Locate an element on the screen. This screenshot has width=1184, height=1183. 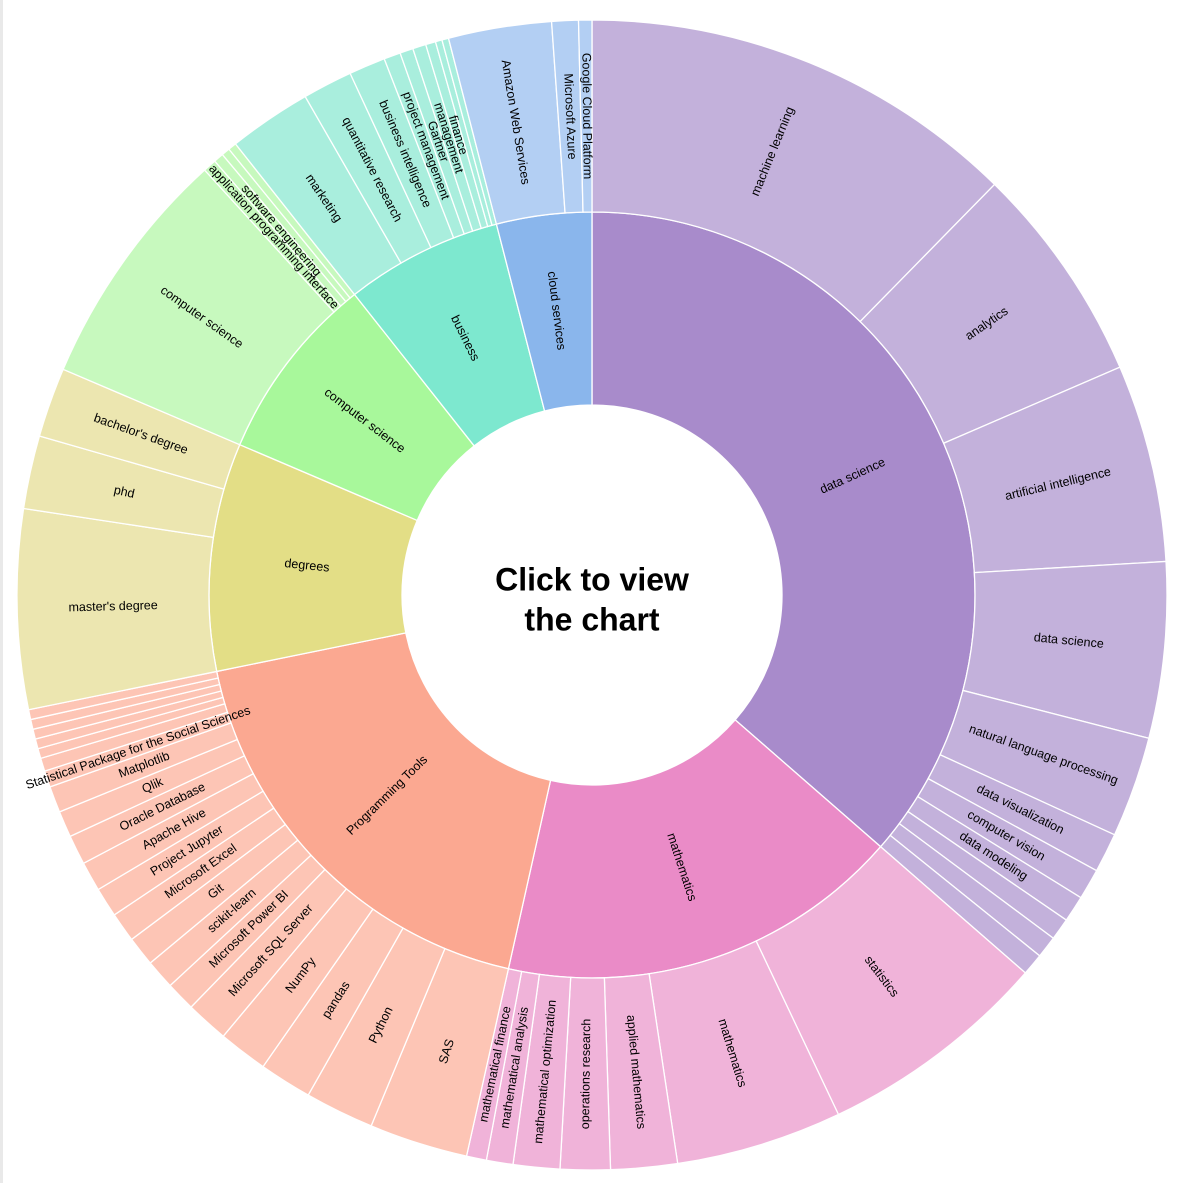
center-circle is located at coordinates (592, 595).